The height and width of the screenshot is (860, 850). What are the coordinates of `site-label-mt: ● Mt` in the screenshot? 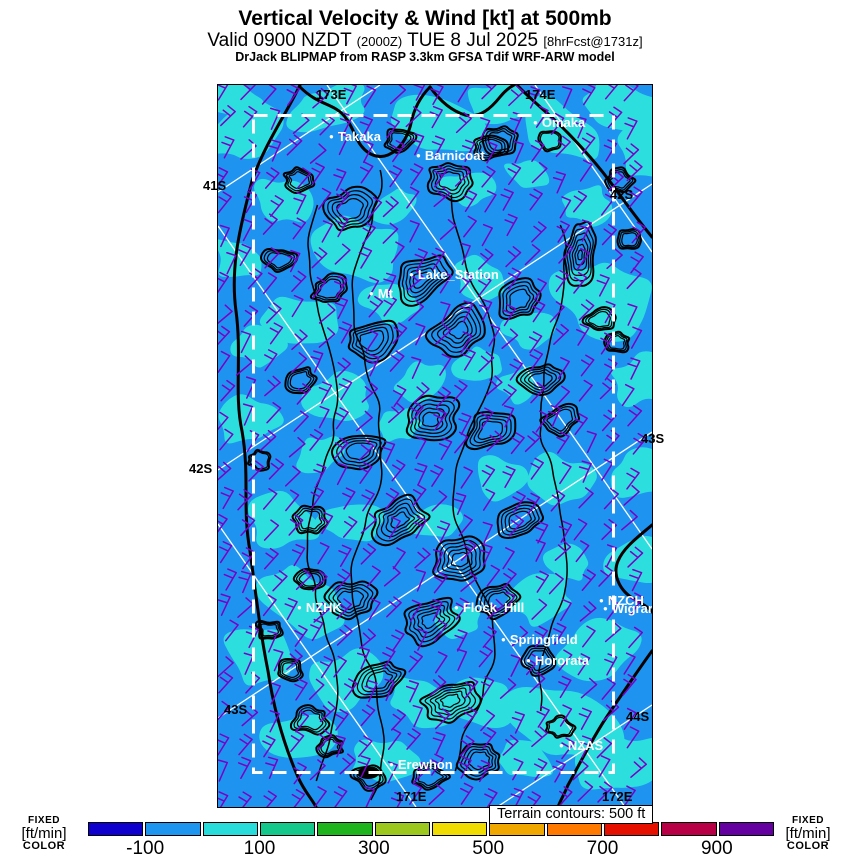 It's located at (381, 293).